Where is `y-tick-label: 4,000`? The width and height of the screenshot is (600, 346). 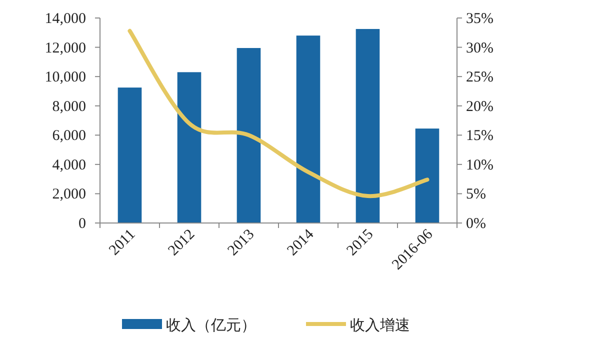
y-tick-label: 4,000 is located at coordinates (69, 165).